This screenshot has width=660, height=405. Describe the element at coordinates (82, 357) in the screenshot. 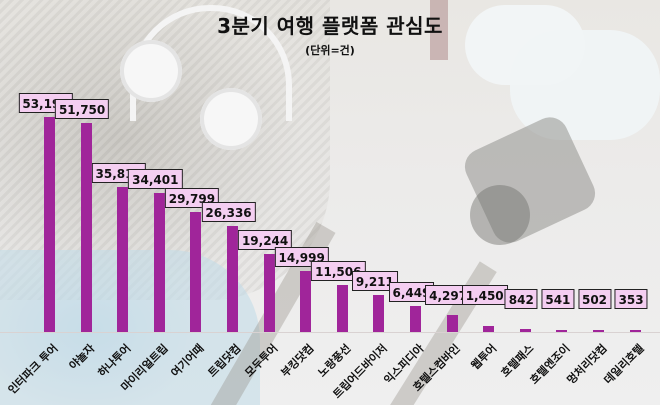

I see `x-tick-label: 야놀자` at that location.